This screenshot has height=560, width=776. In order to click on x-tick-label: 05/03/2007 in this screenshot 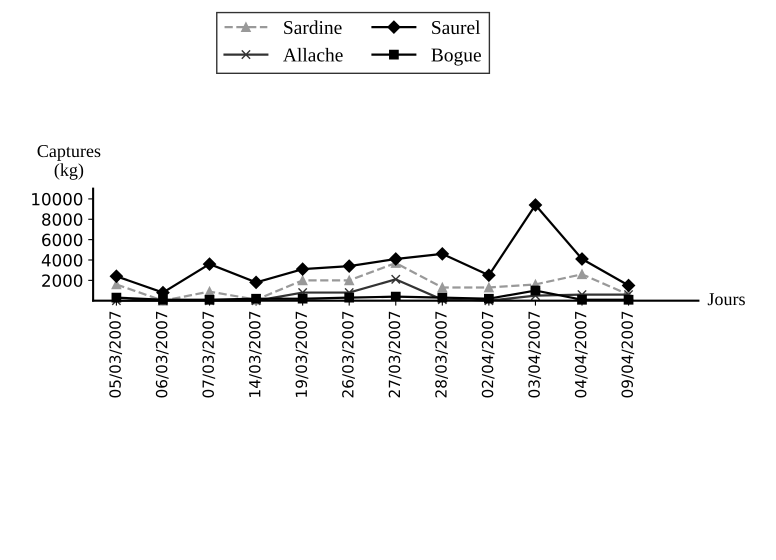, I will do `click(115, 355)`.